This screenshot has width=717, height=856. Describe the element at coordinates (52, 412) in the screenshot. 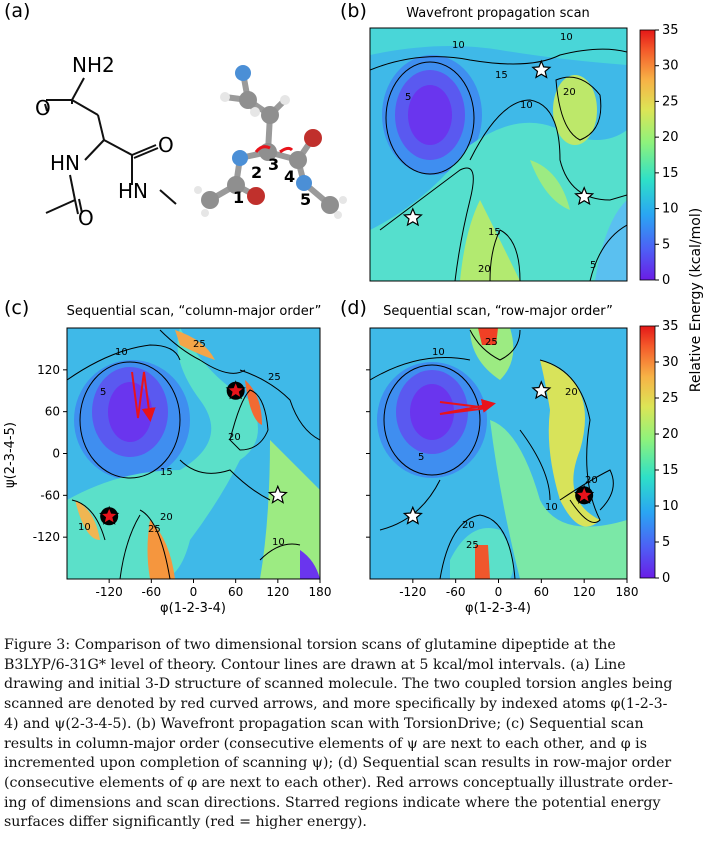

I see `y-tick-label: 60` at that location.